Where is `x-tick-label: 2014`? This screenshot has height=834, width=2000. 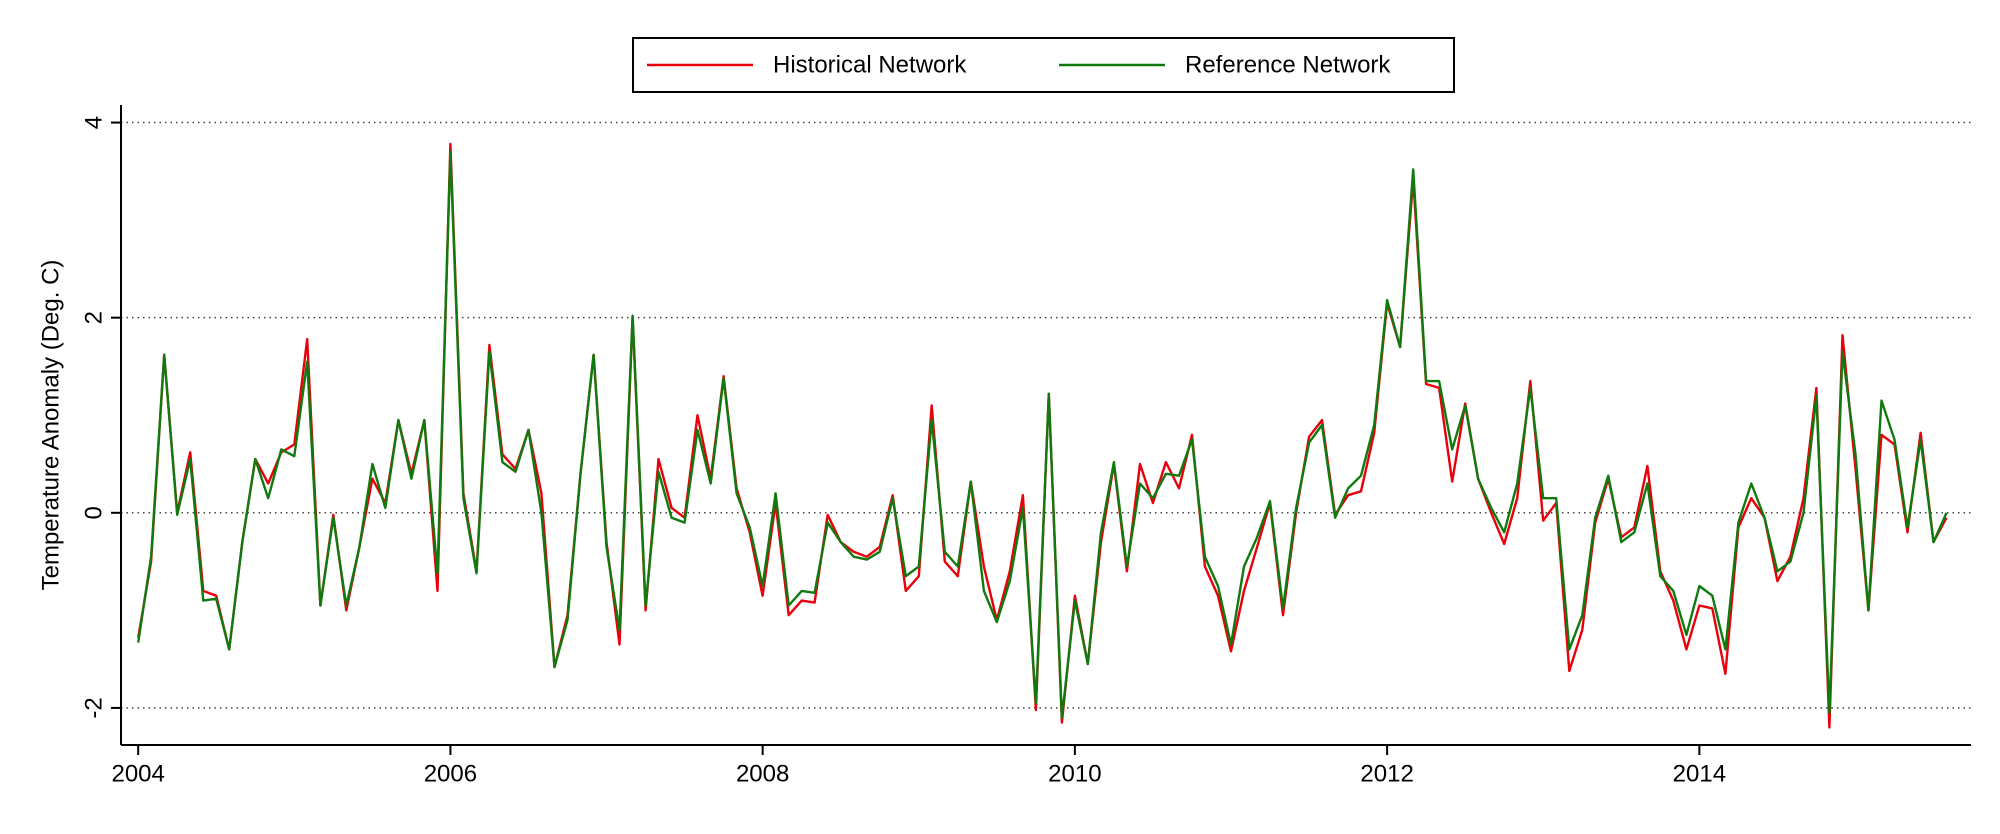
x-tick-label: 2014 is located at coordinates (1699, 773).